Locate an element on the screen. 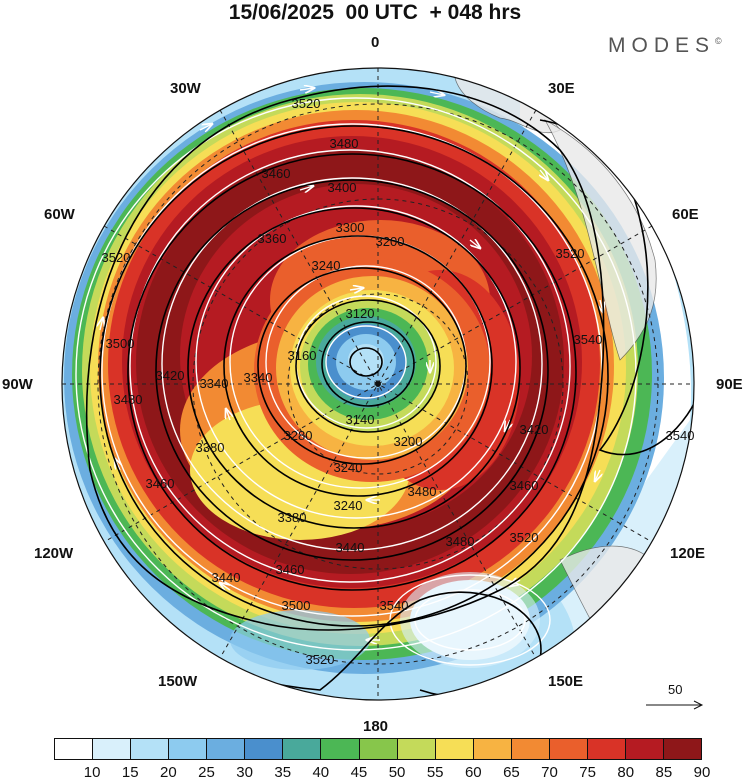 This screenshot has width=750, height=782. colorbar-tick-label: 85 is located at coordinates (664, 772).